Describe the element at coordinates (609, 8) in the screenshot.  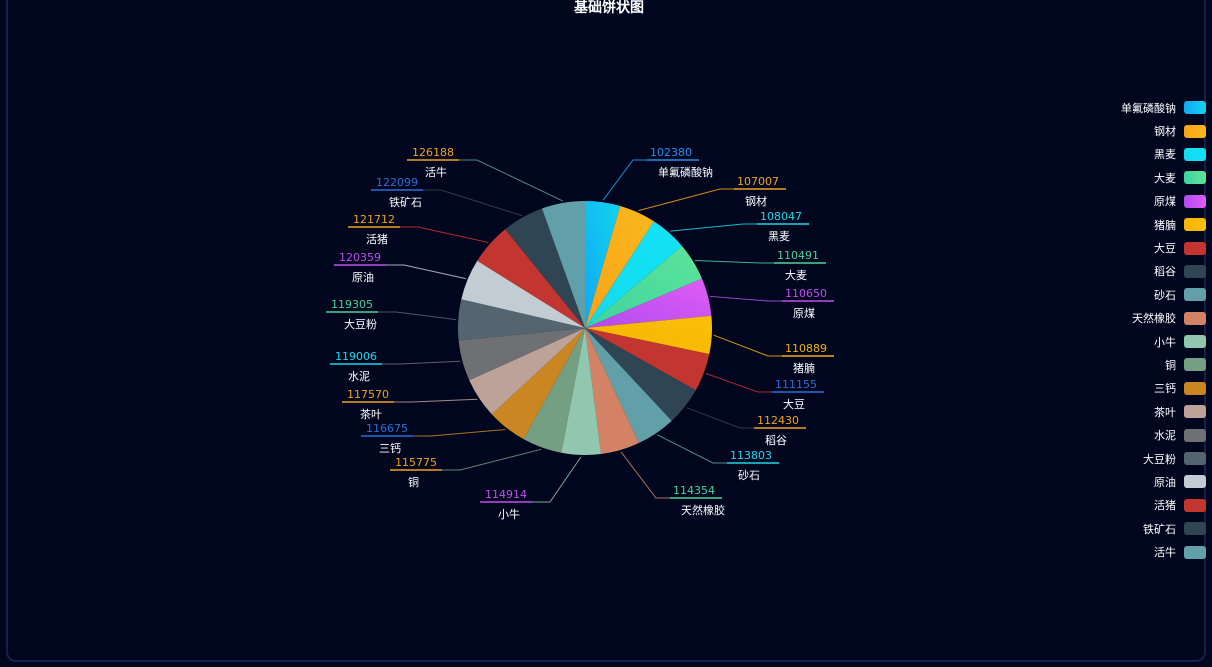
I see `chart-title: 基础饼状图` at that location.